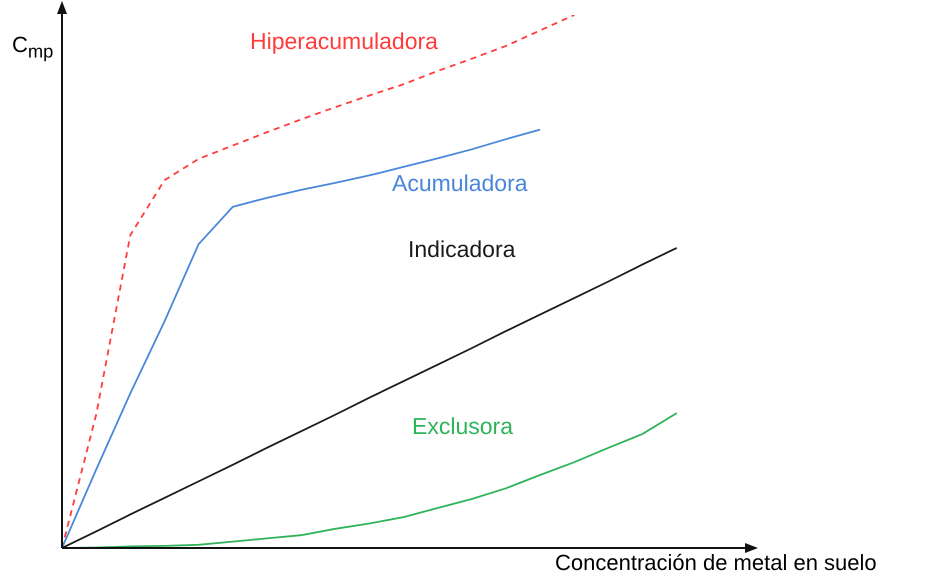  I want to click on y-axis-title: C$_{mp}$, so click(33, 47).